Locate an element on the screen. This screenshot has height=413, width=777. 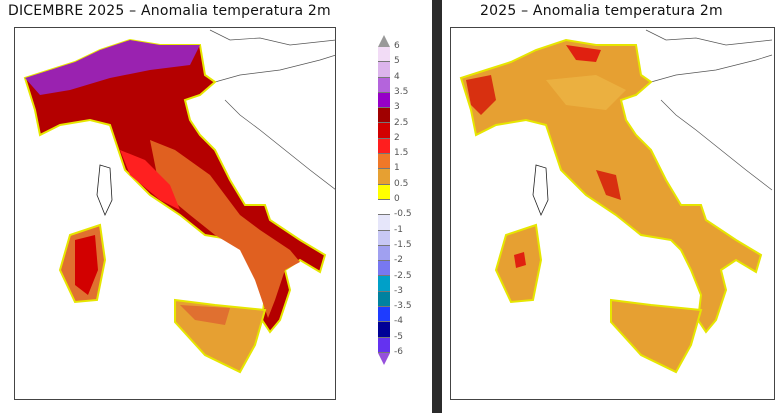
yellow-po-area is located at coordinates (586, 92).